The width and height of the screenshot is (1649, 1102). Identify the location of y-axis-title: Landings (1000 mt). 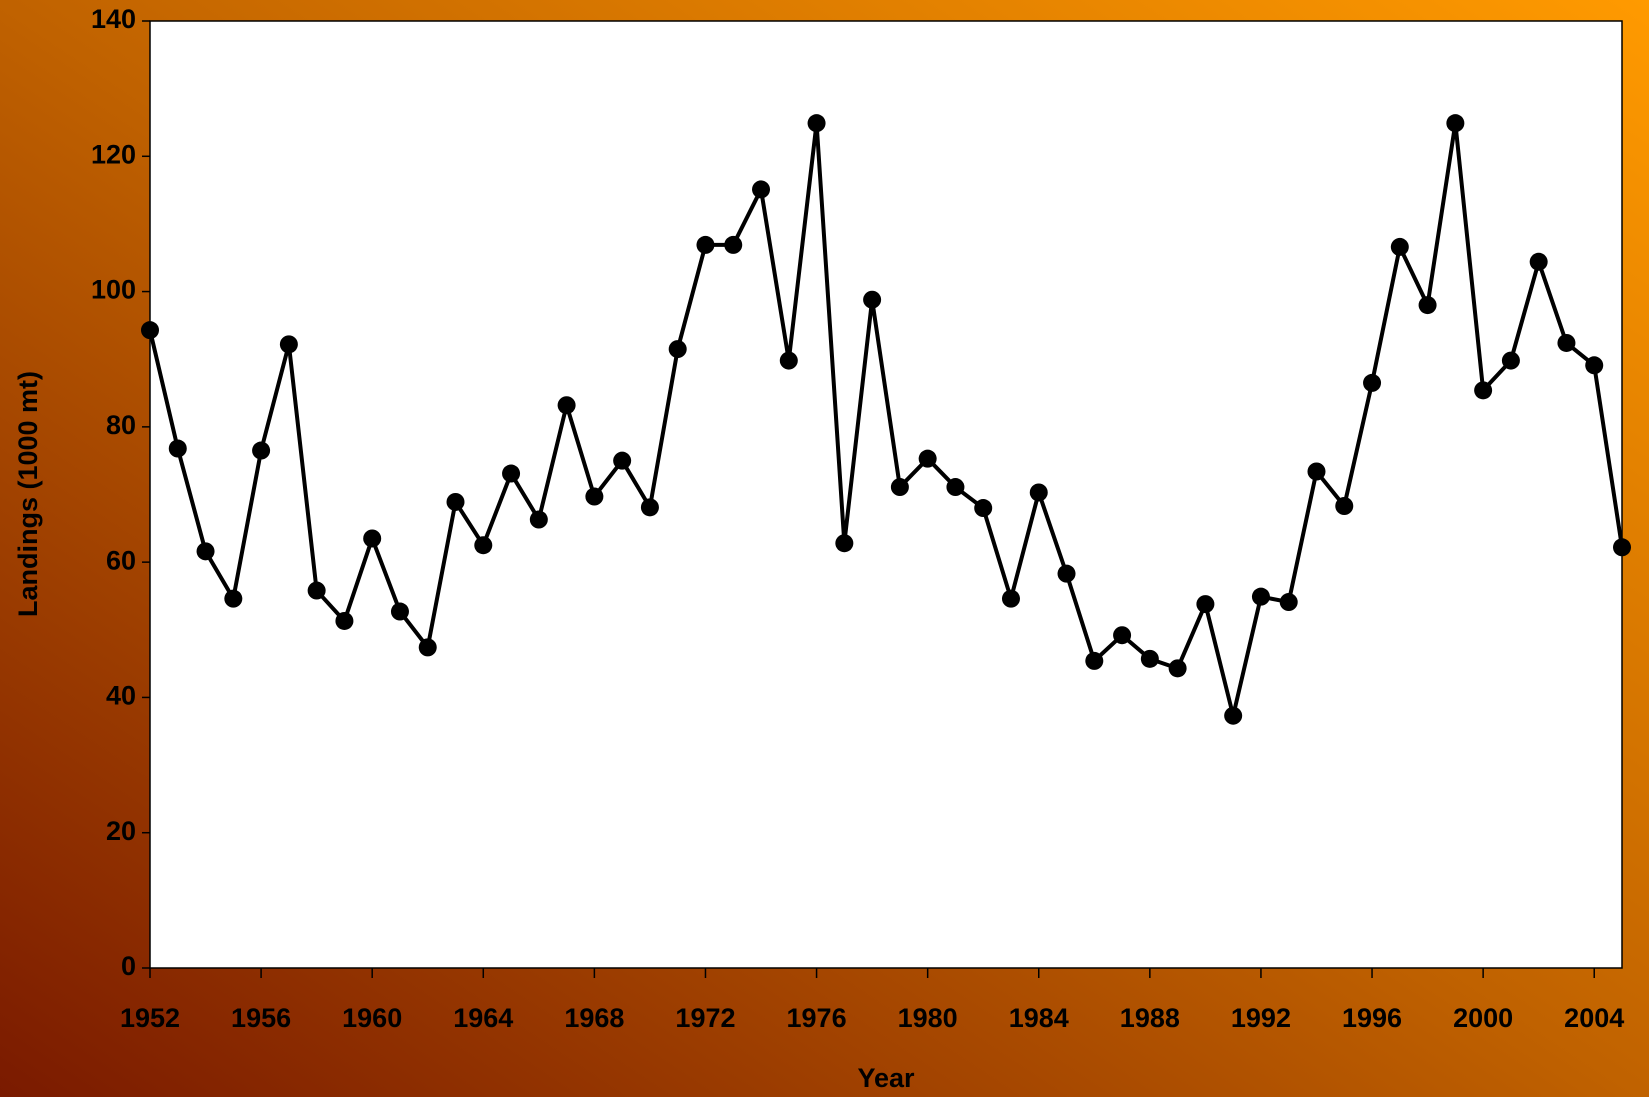
(28, 494).